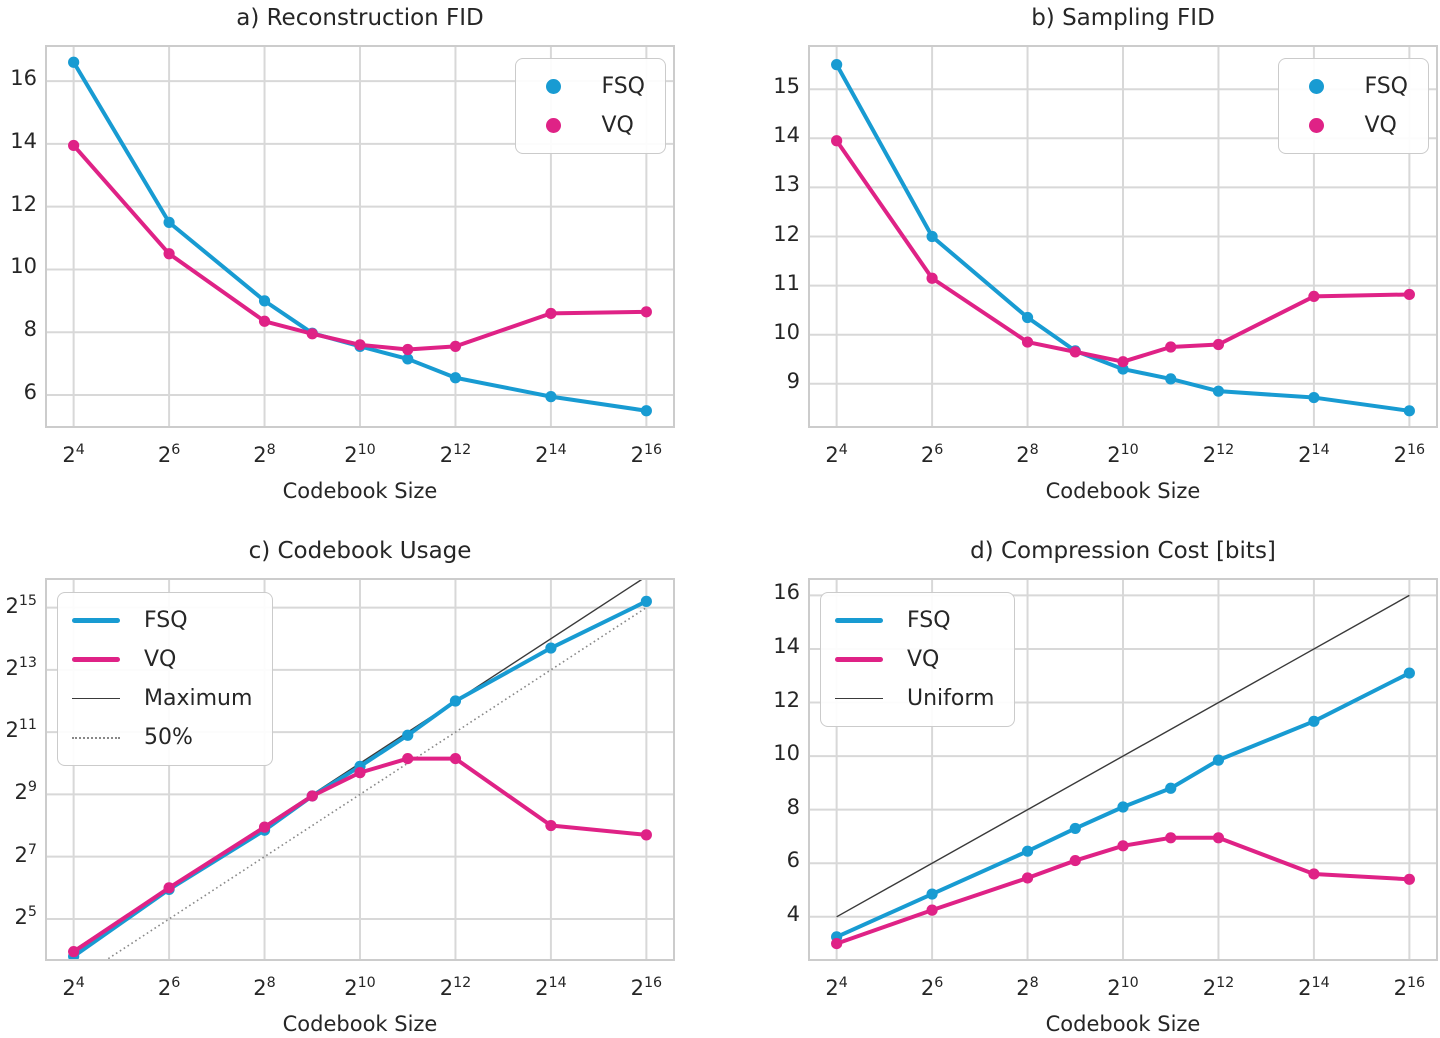  Describe the element at coordinates (590, 106) in the screenshot. I see `legend-reconstruction-fid: FSQ VQ` at that location.